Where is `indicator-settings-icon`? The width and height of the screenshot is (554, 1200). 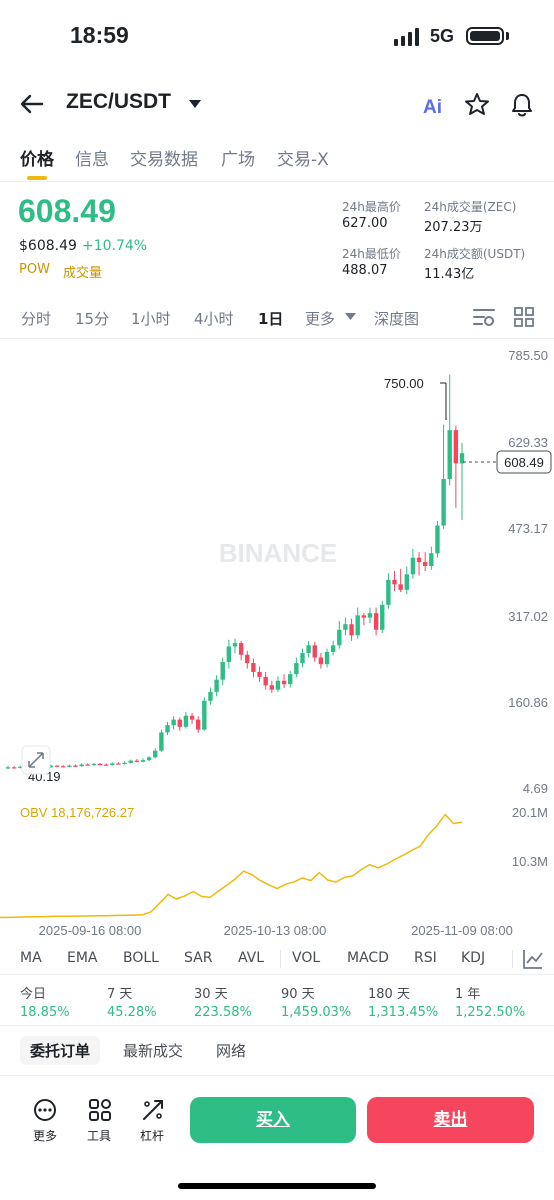 indicator-settings-icon is located at coordinates (533, 959).